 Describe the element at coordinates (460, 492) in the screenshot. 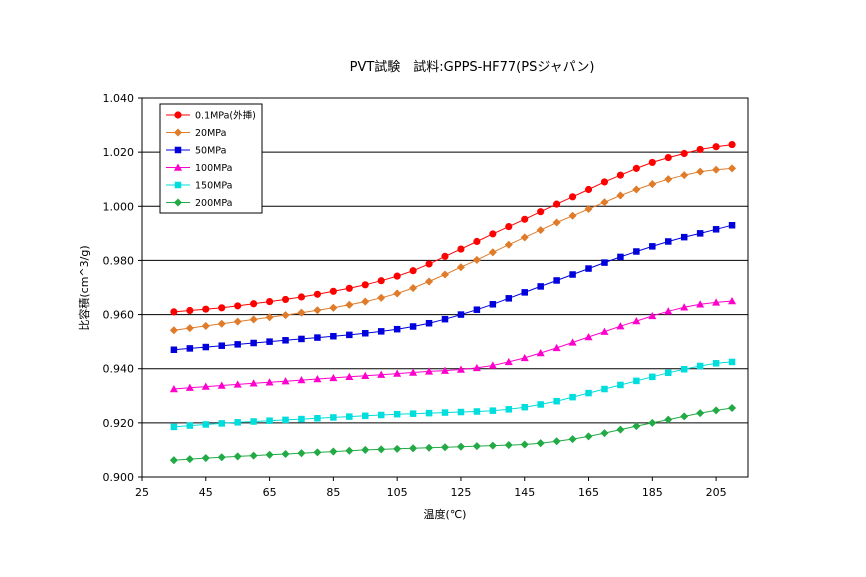

I see `x-tick-label: 125` at that location.